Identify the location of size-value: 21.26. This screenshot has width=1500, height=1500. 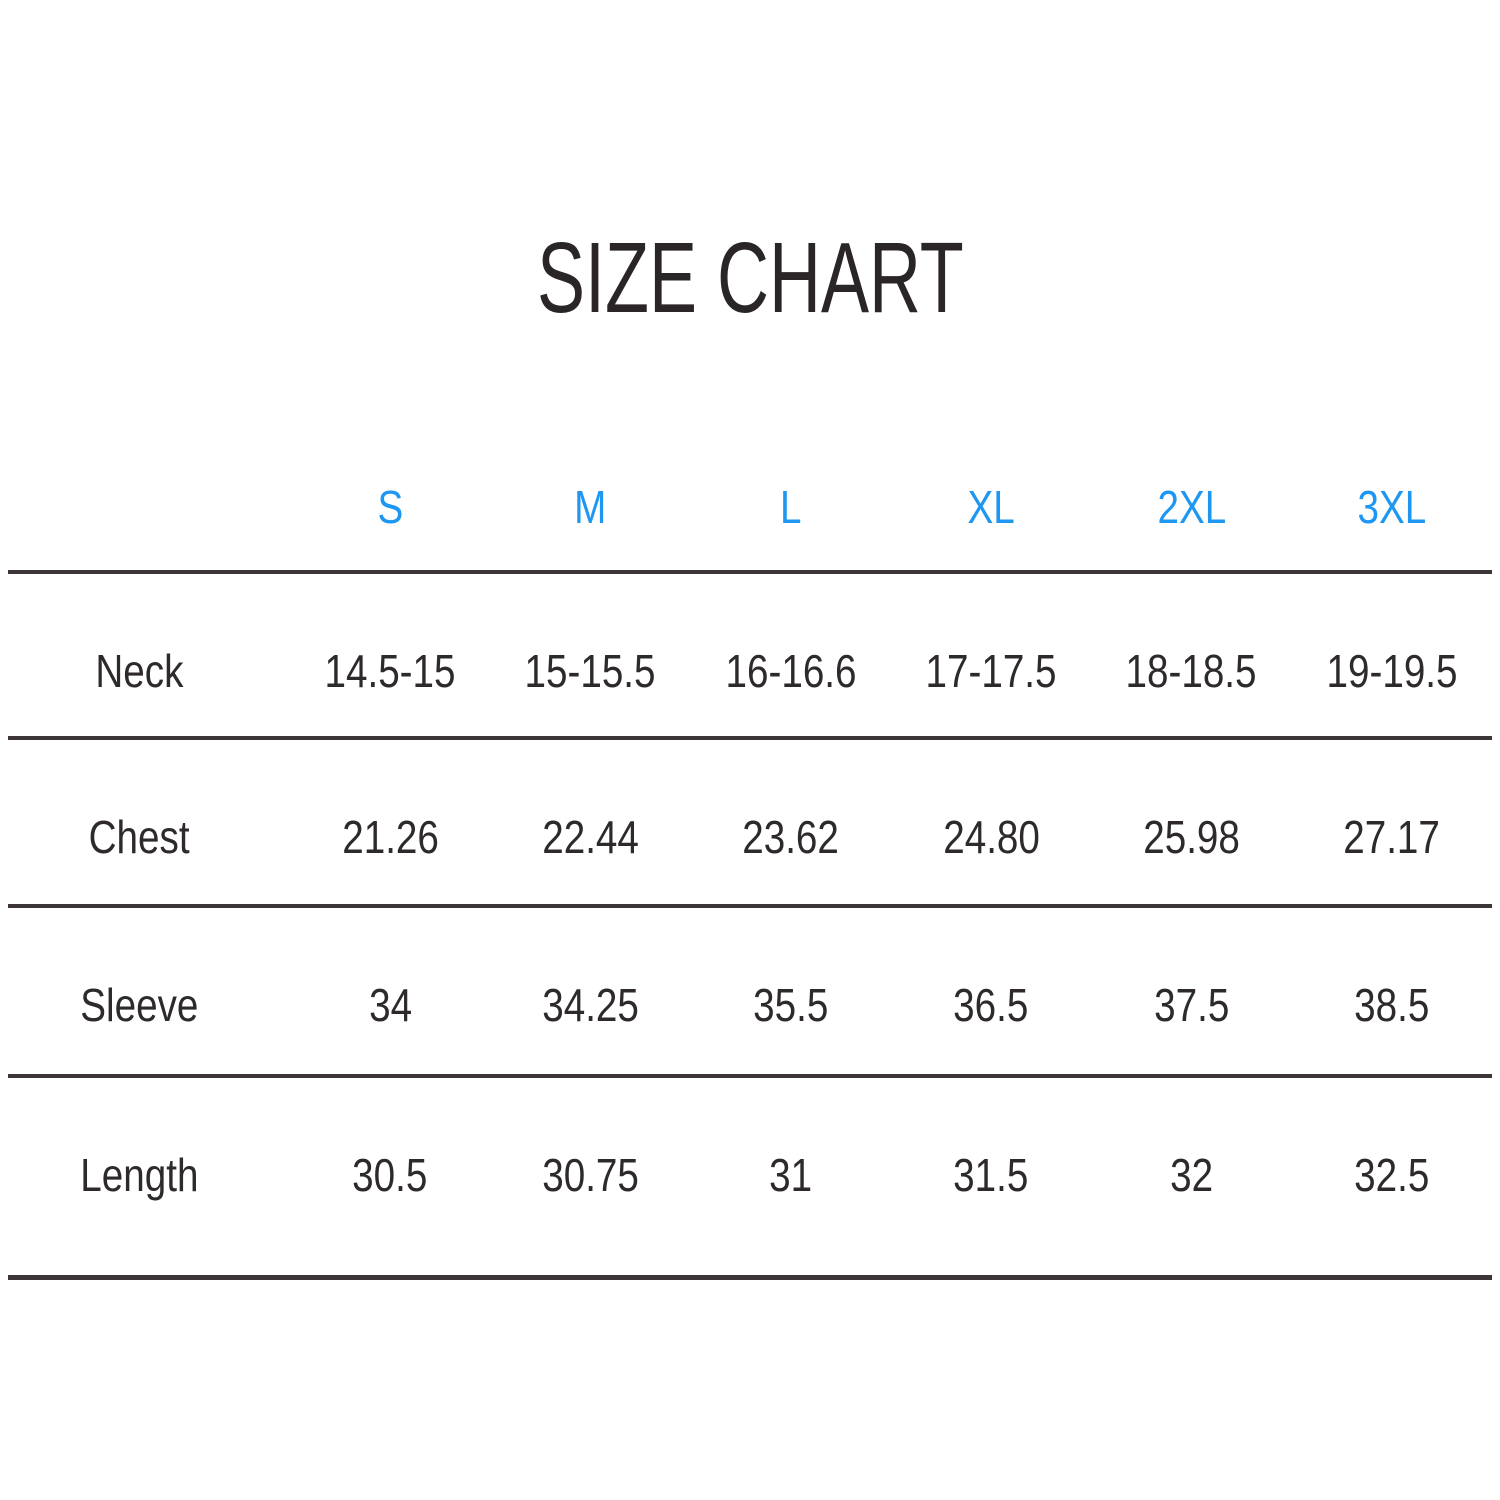
(390, 837).